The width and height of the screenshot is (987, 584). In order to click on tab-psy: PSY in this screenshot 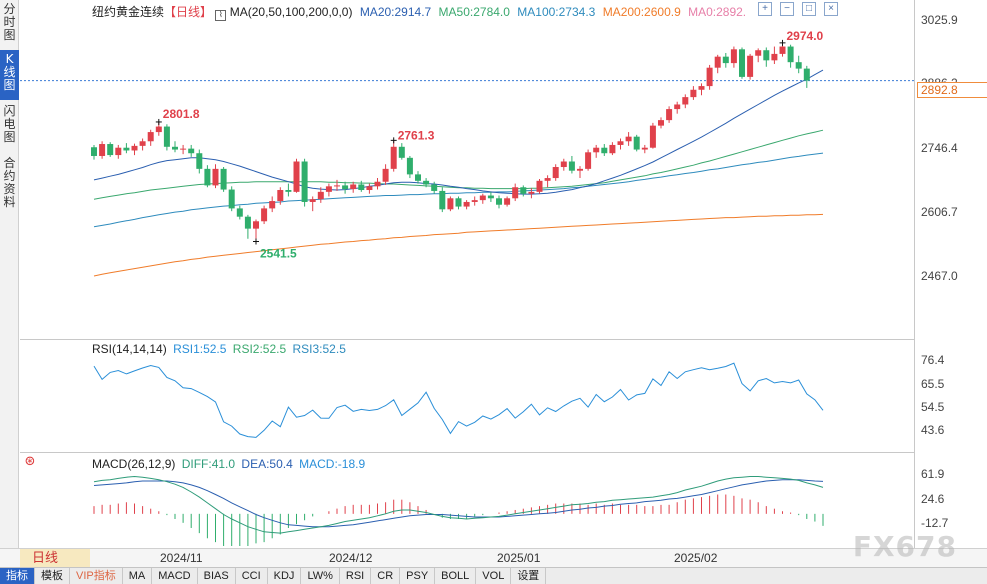, I will do `click(418, 576)`.